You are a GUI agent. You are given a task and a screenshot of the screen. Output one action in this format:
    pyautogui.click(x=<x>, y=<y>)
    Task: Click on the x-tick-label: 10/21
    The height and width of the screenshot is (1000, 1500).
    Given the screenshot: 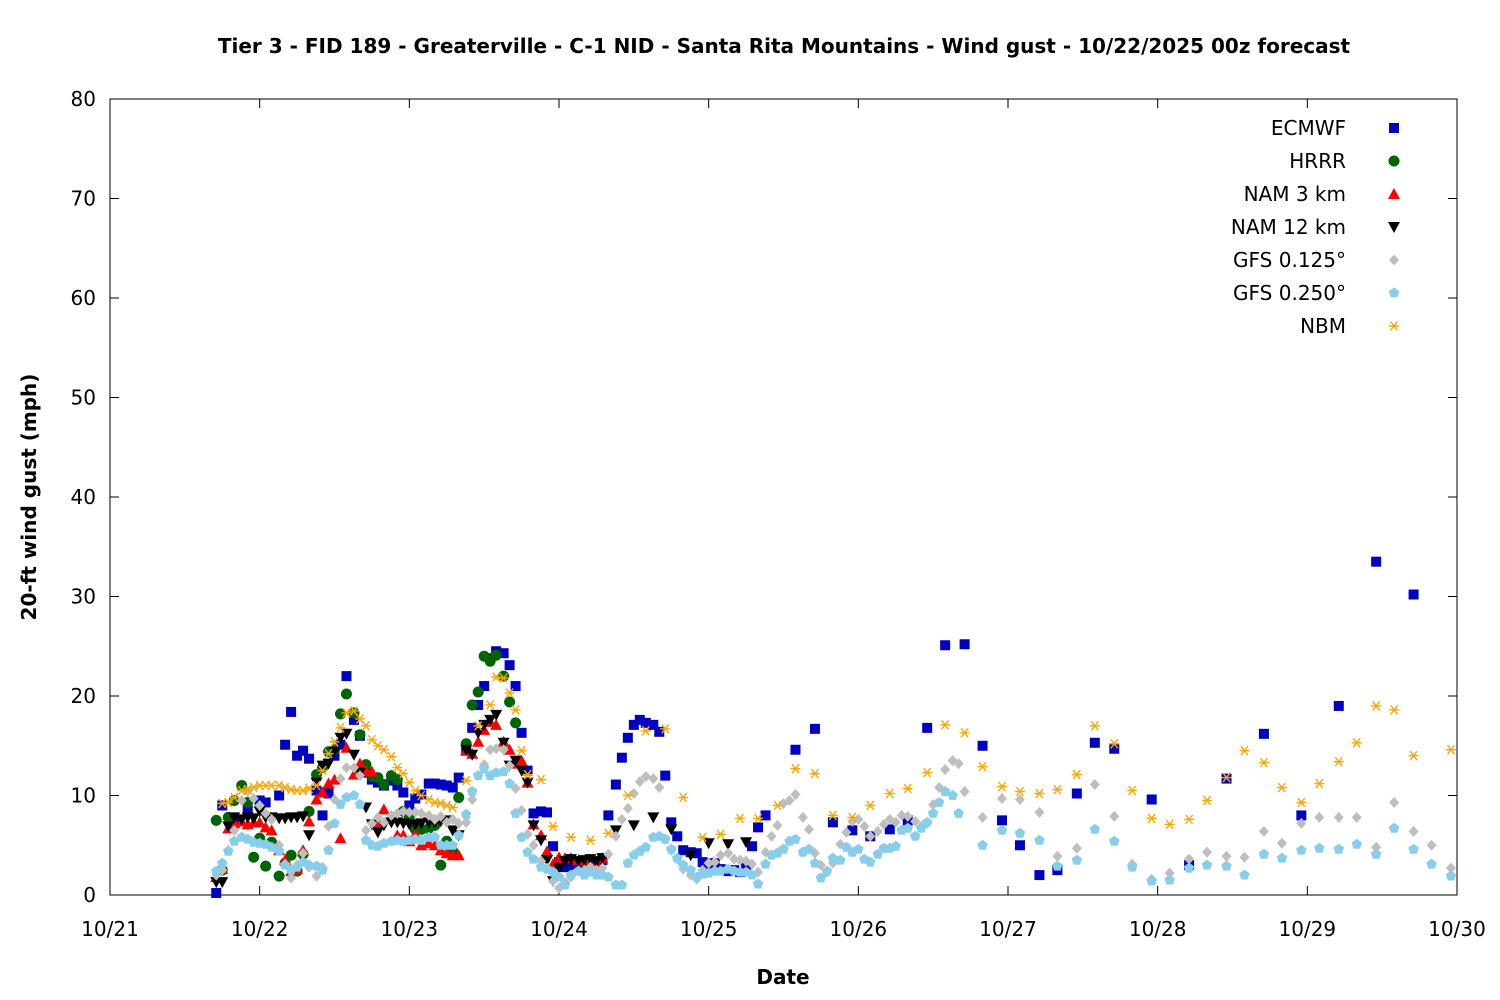 What is the action you would take?
    pyautogui.click(x=110, y=929)
    